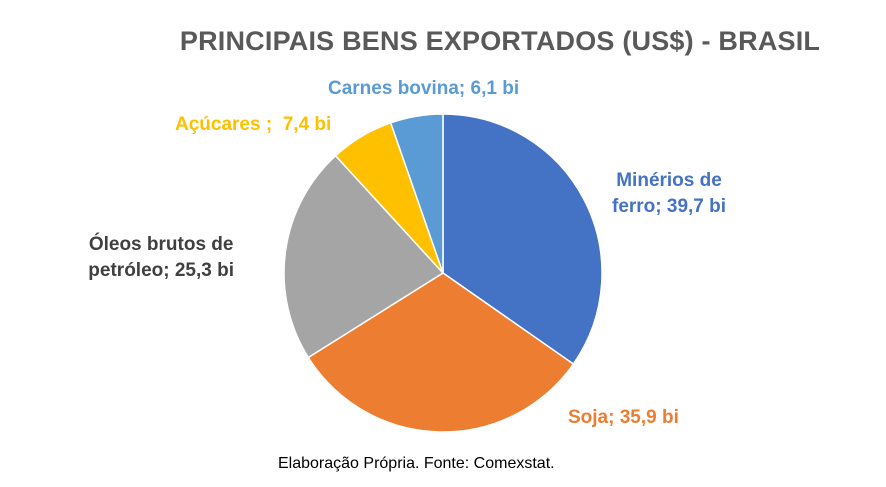  Describe the element at coordinates (253, 124) in the screenshot. I see `data-label-acucares: Açúcares ; 7,4 bi` at that location.